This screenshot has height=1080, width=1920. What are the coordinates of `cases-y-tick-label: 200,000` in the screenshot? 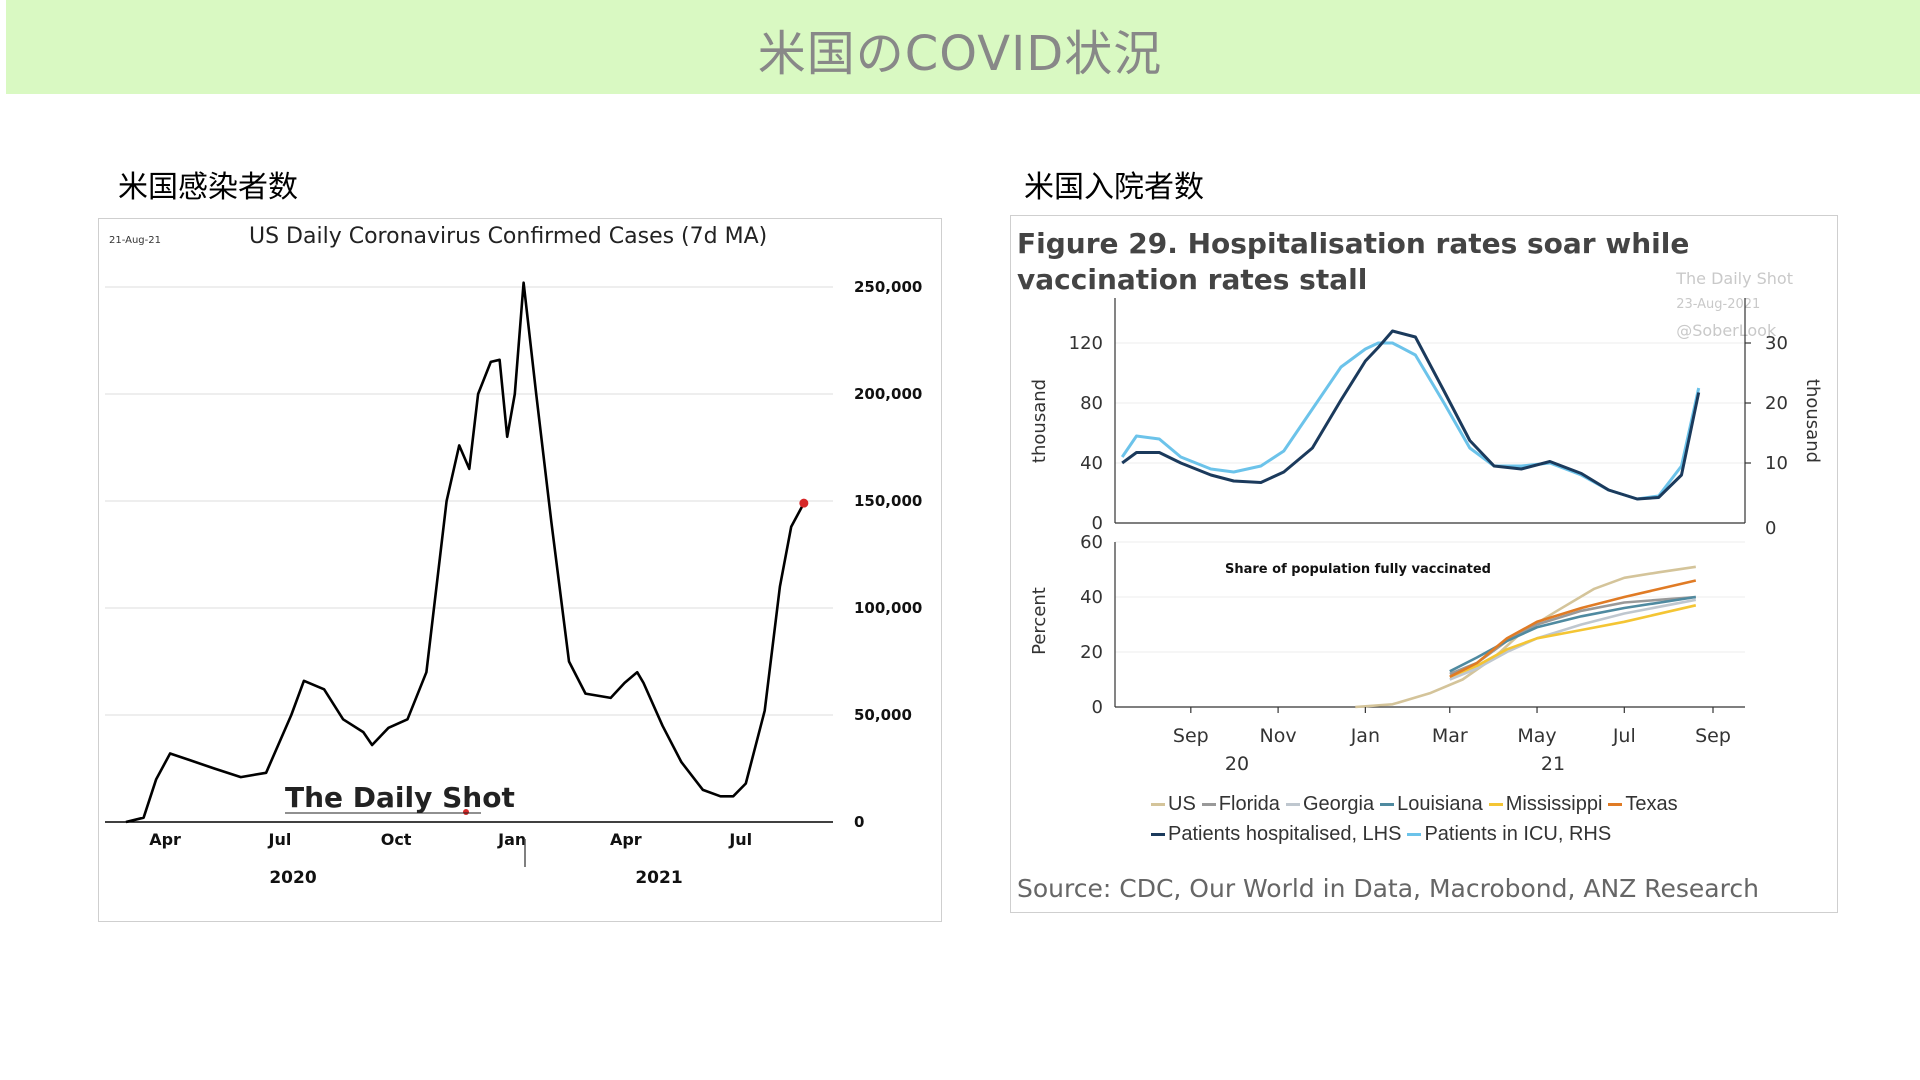 It's located at (888, 394).